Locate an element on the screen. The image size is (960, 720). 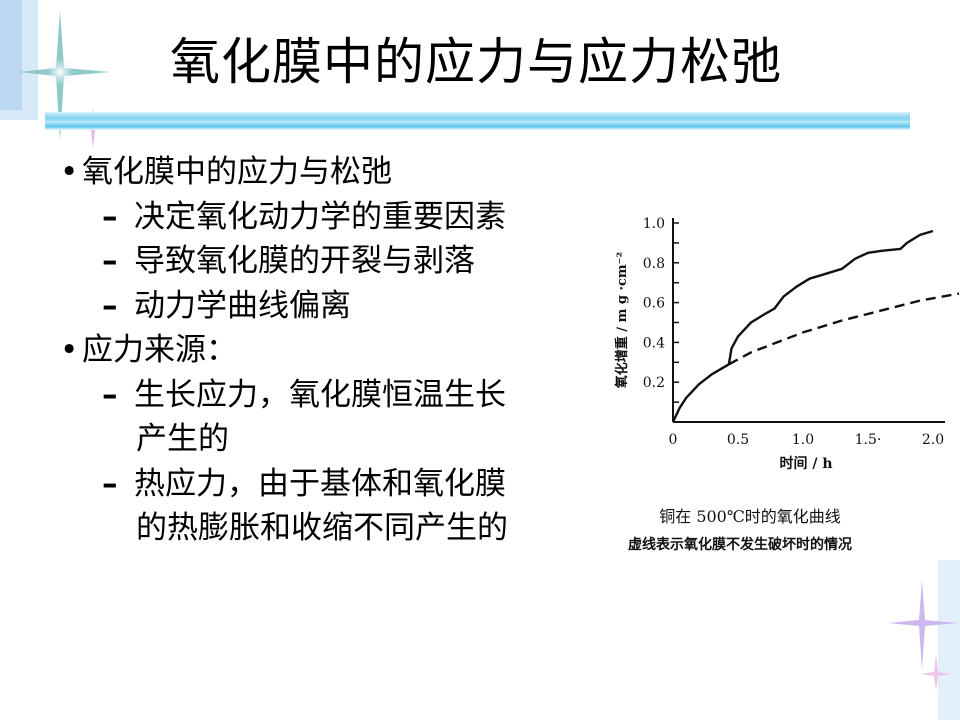
sparkle-decoration-bottom-right is located at coordinates (924, 640).